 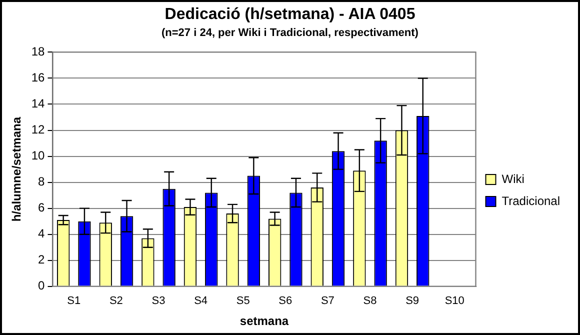 What do you see at coordinates (413, 301) in the screenshot?
I see `x-tick-label: S9` at bounding box center [413, 301].